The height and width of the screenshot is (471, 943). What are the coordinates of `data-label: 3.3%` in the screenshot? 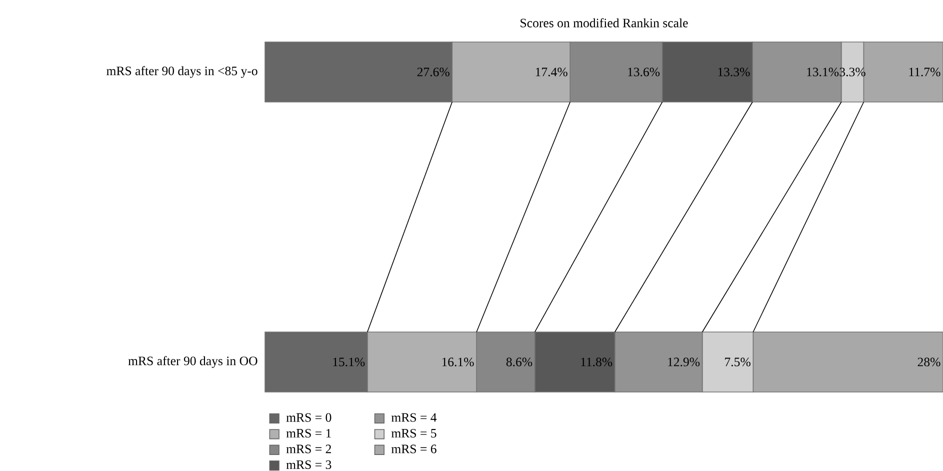 It's located at (853, 72).